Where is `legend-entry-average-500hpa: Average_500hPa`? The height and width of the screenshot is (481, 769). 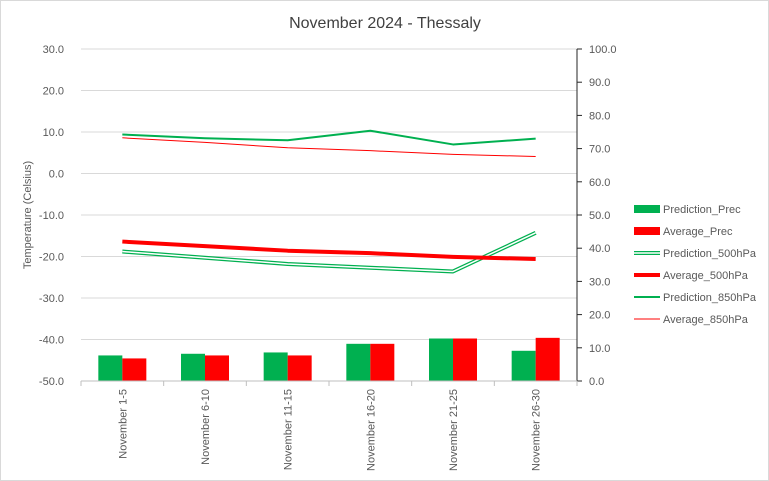
legend-entry-average-500hpa: Average_500hPa is located at coordinates (691, 276).